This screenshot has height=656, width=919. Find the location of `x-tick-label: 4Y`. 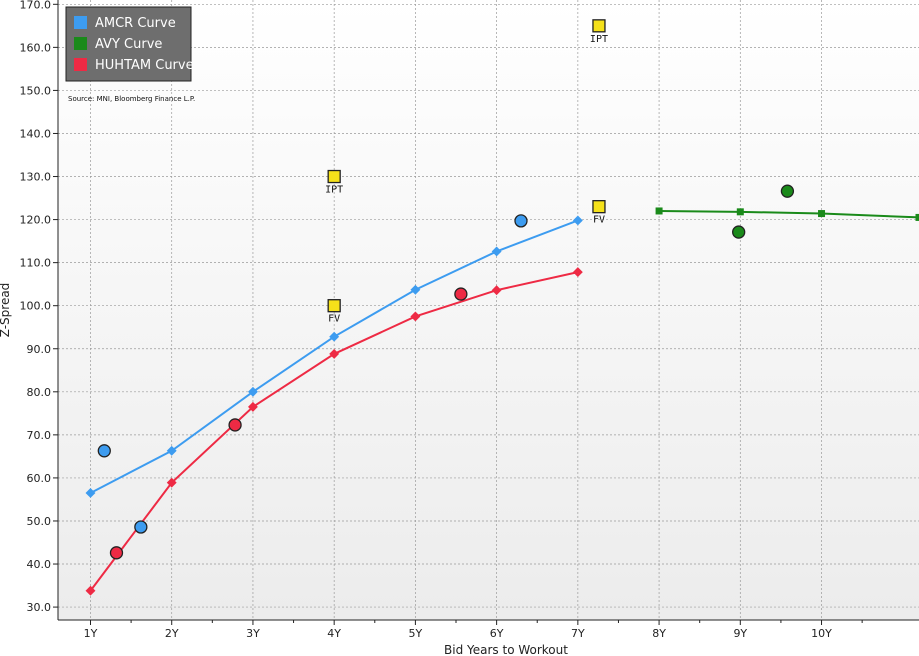

x-tick-label: 4Y is located at coordinates (334, 633).